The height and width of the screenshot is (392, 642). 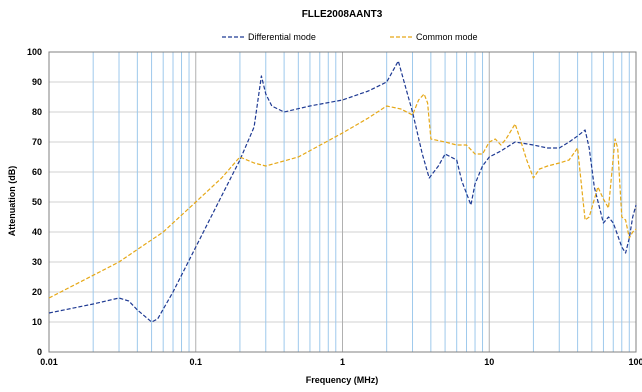 What do you see at coordinates (195, 362) in the screenshot?
I see `x-tick-label: 0.1` at bounding box center [195, 362].